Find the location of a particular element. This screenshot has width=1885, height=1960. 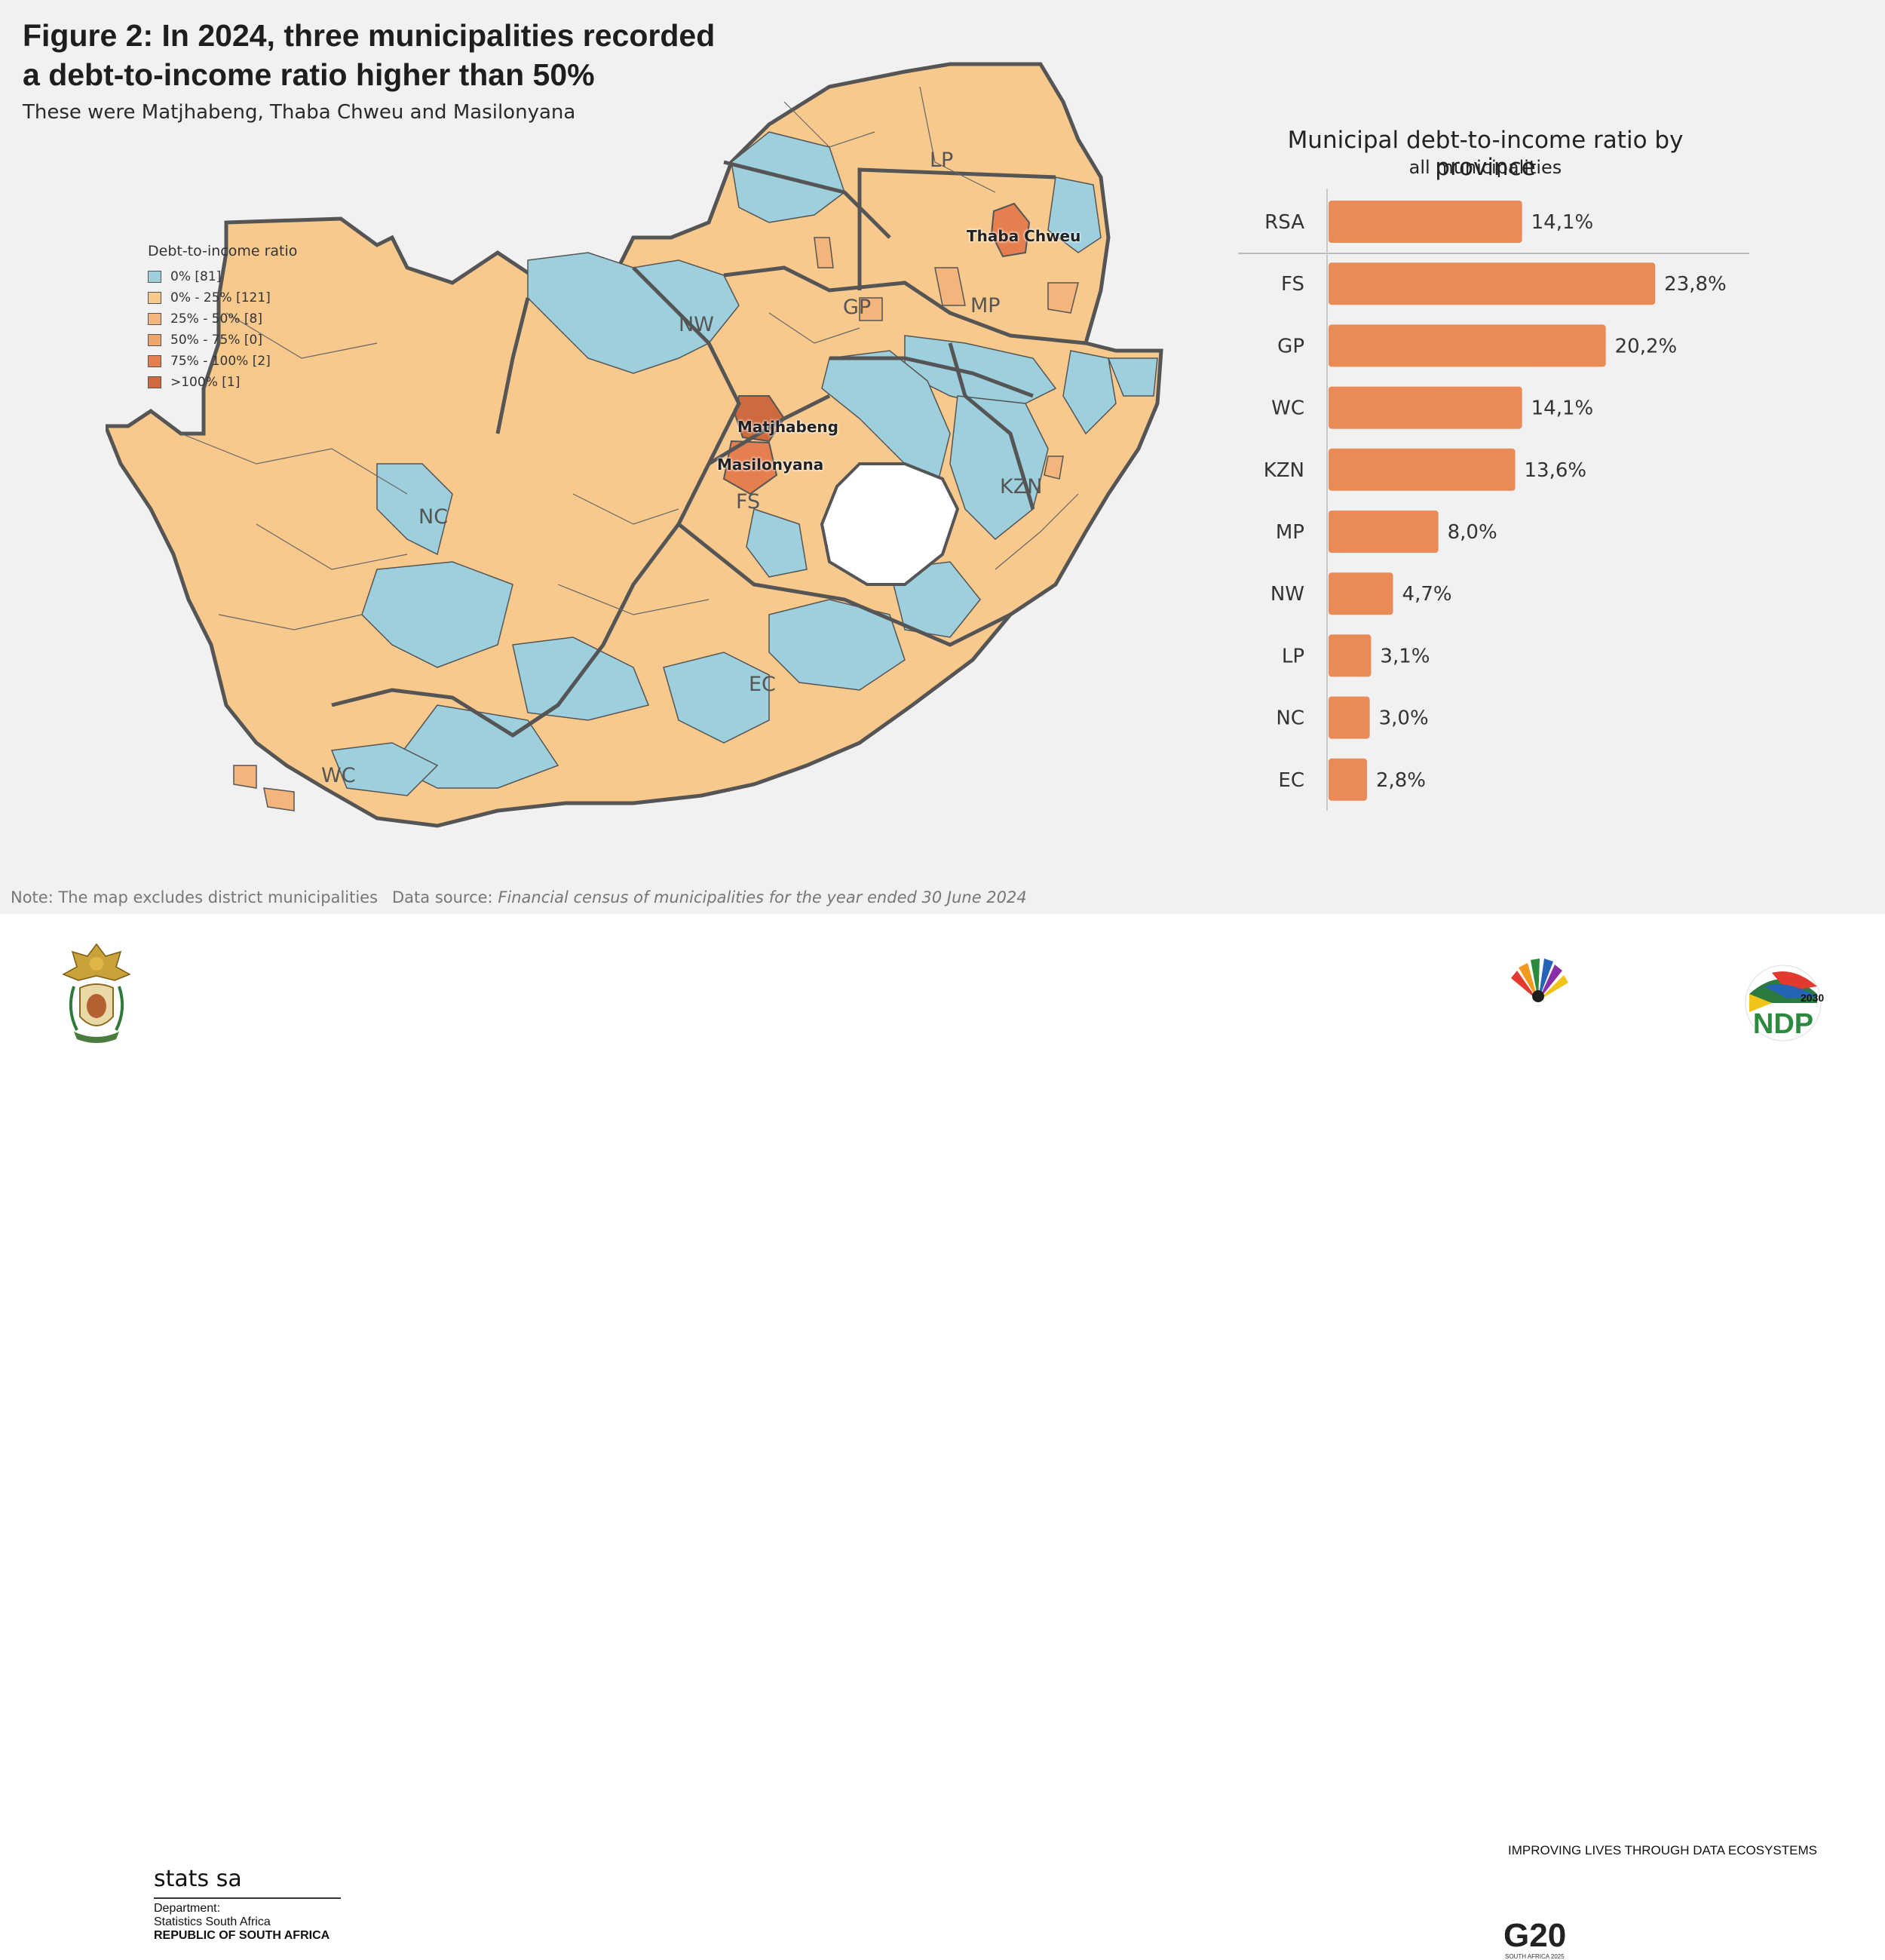

legend-label: 0% [81] is located at coordinates (196, 276).